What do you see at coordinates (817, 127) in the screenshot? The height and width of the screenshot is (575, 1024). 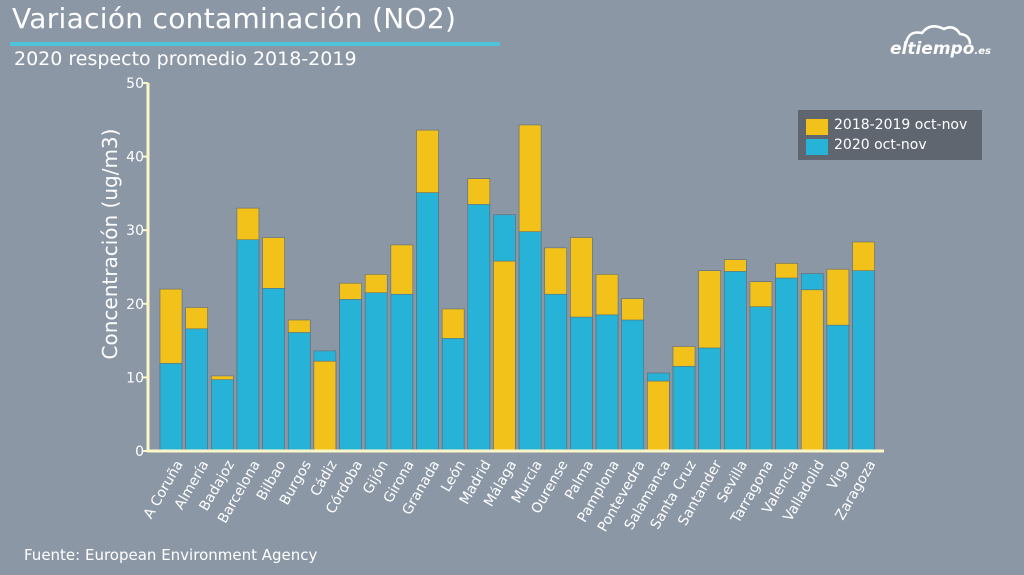 I see `legend-swatch-2018-2019` at bounding box center [817, 127].